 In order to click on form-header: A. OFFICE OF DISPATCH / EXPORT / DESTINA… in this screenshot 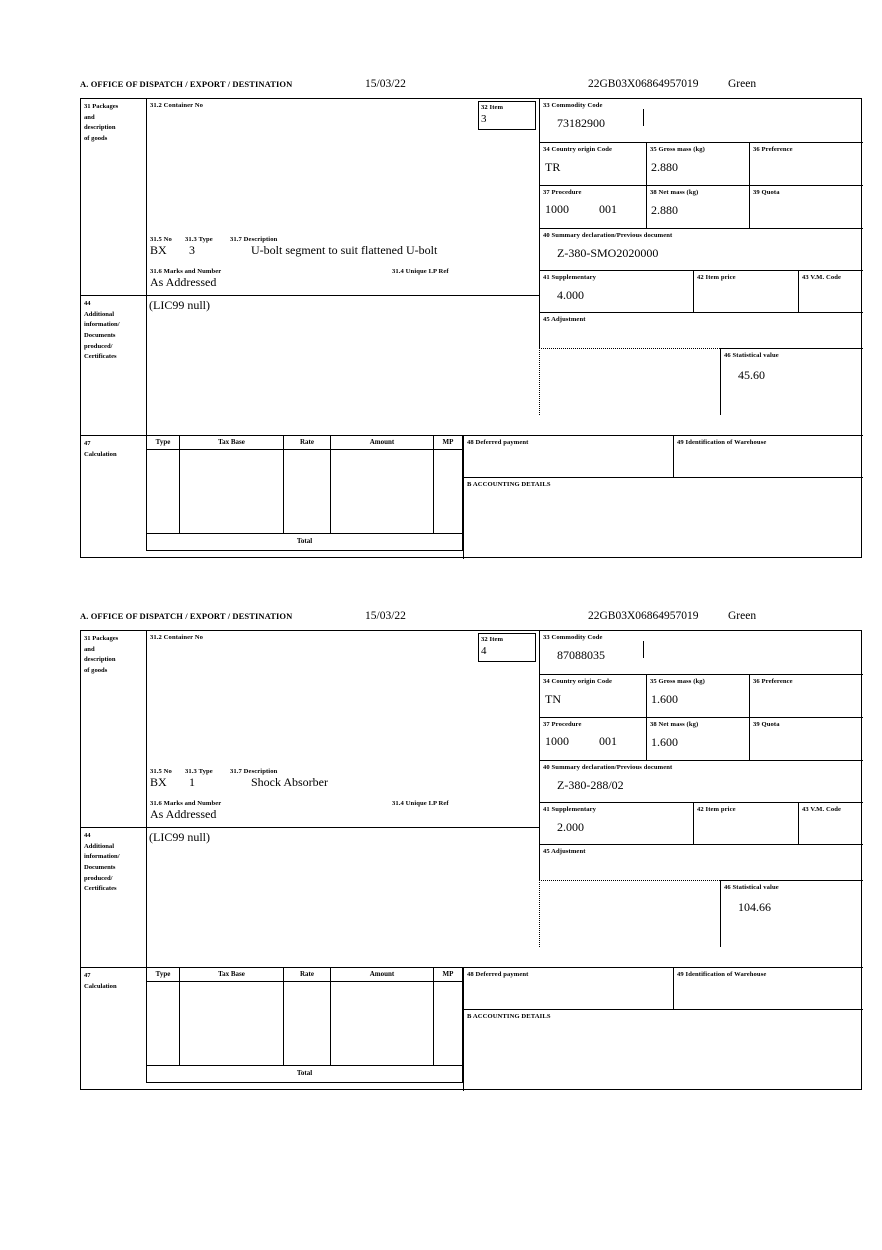, I will do `click(471, 88)`.